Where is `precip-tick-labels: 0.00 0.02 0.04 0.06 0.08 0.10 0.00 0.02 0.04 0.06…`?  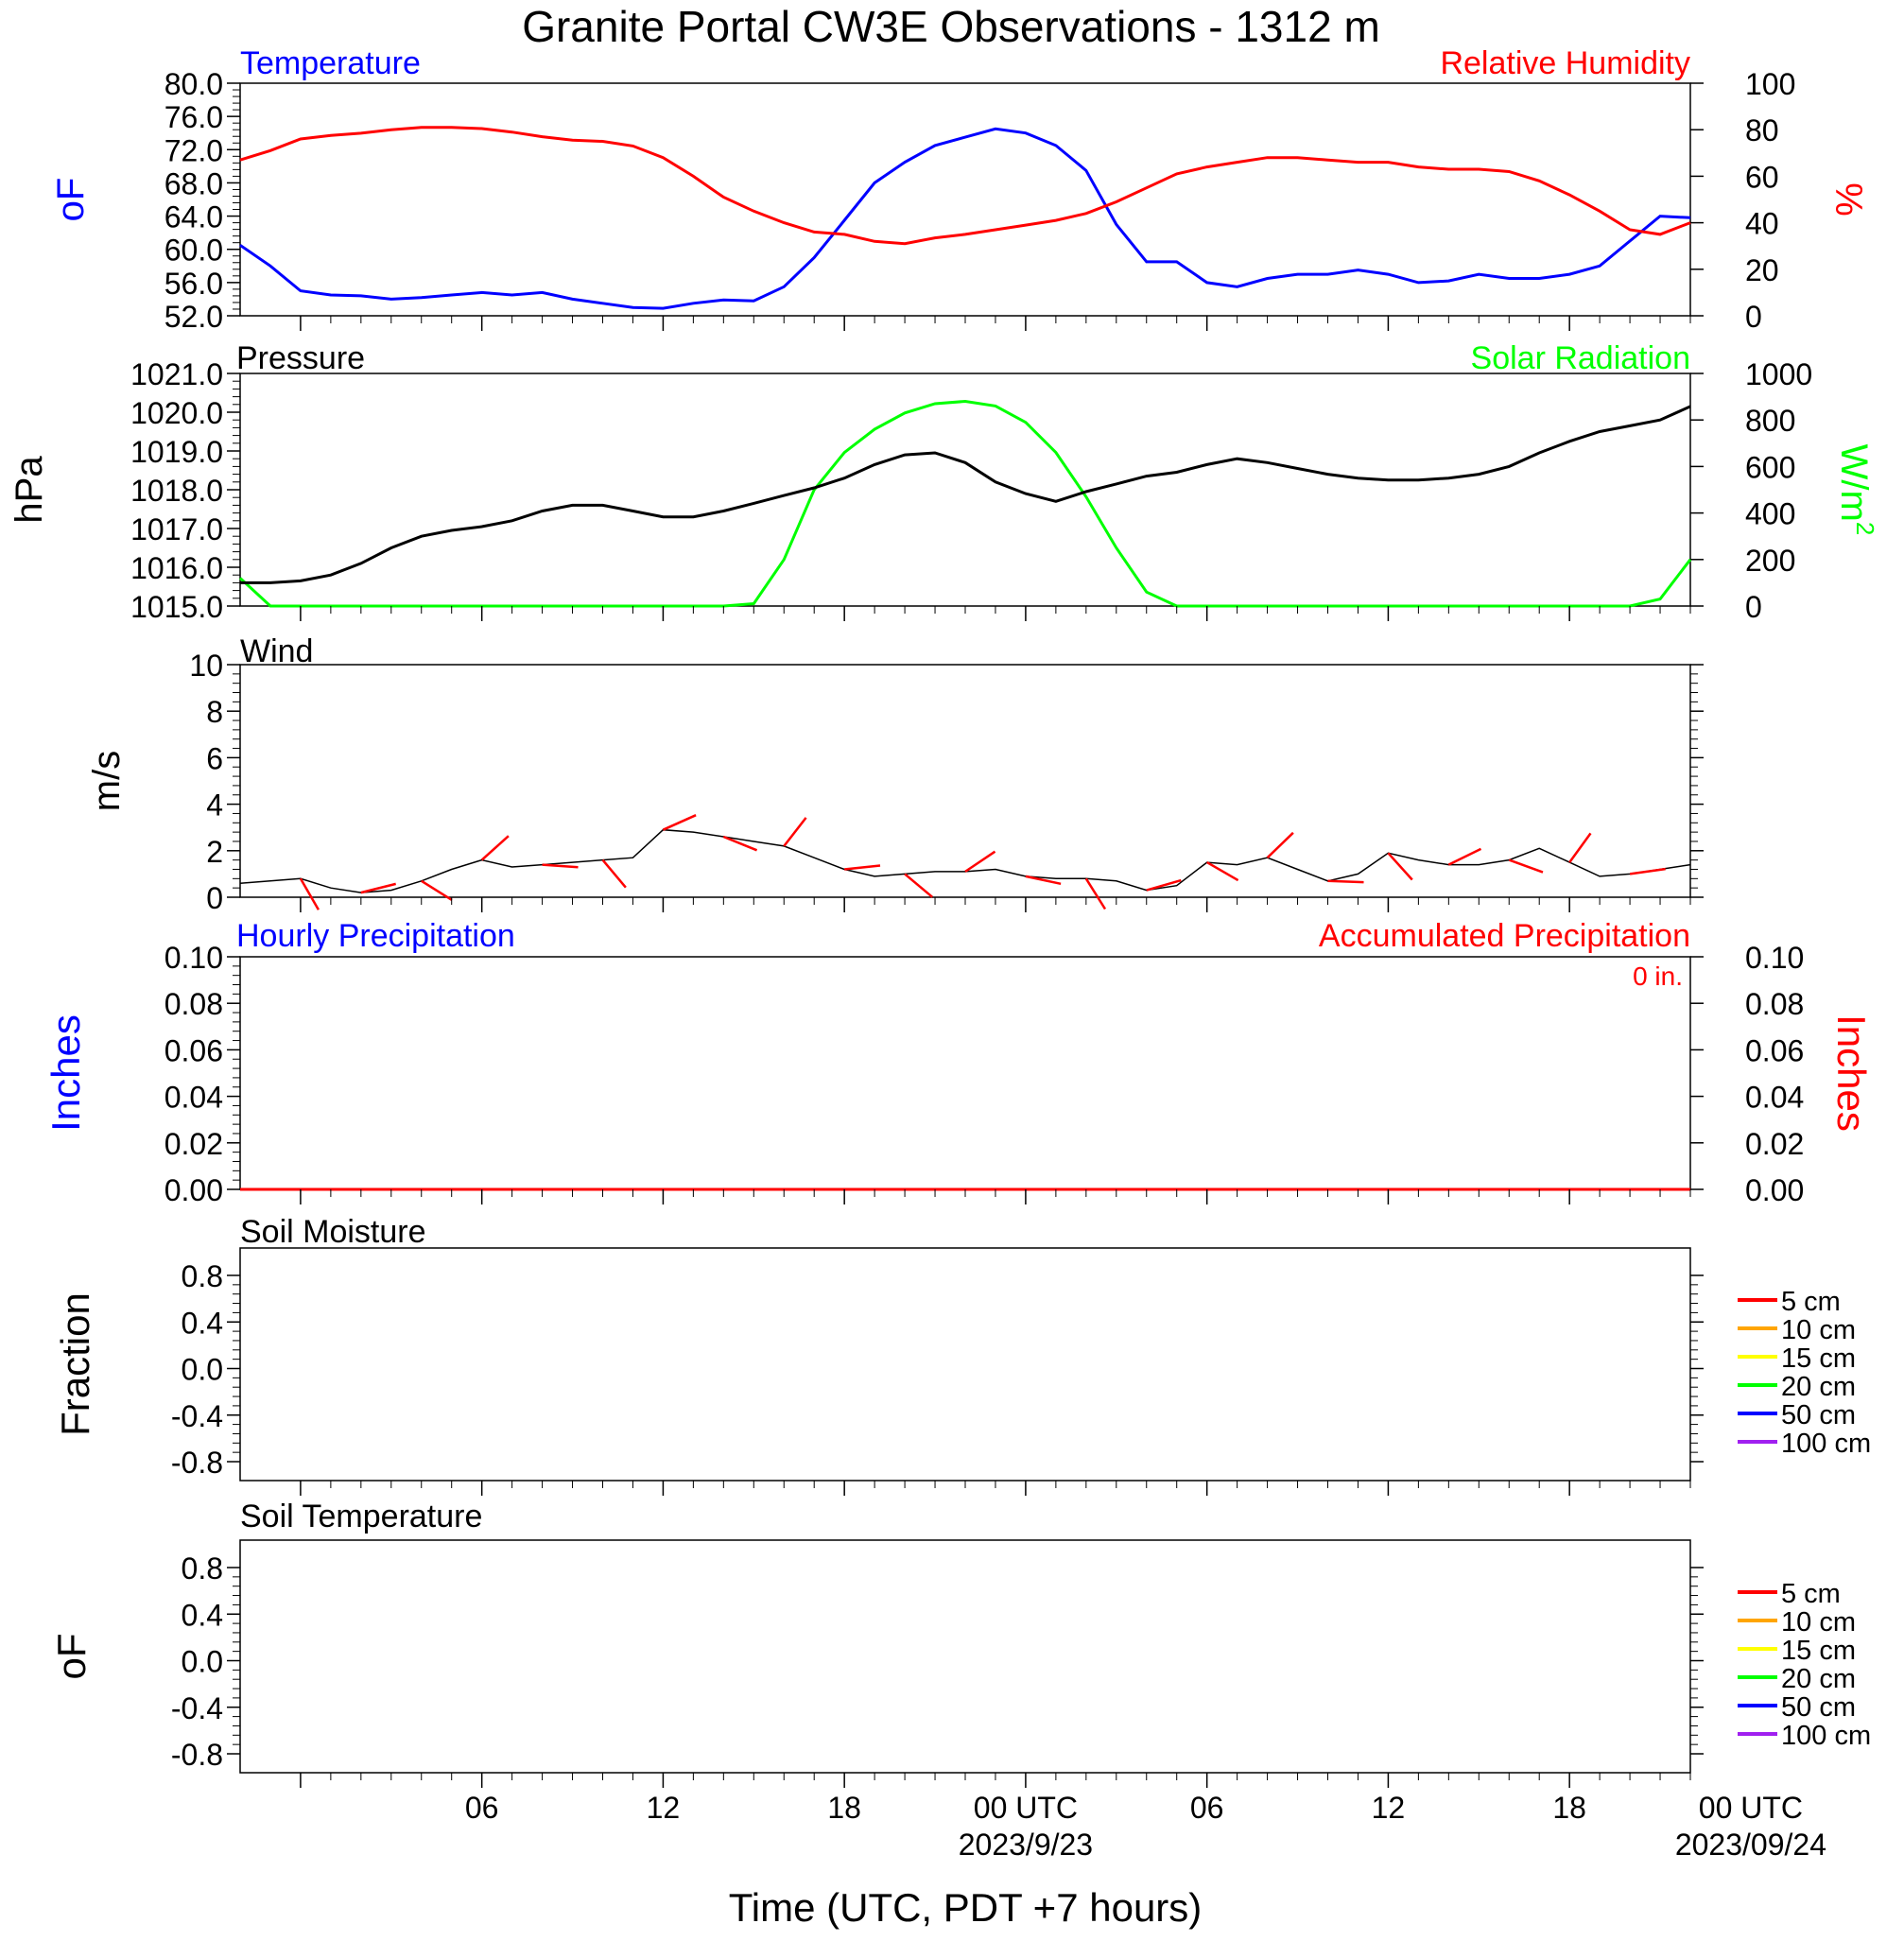 precip-tick-labels: 0.00 0.02 0.04 0.06 0.08 0.10 0.00 0.02 0.04 0.06… is located at coordinates (984, 1074).